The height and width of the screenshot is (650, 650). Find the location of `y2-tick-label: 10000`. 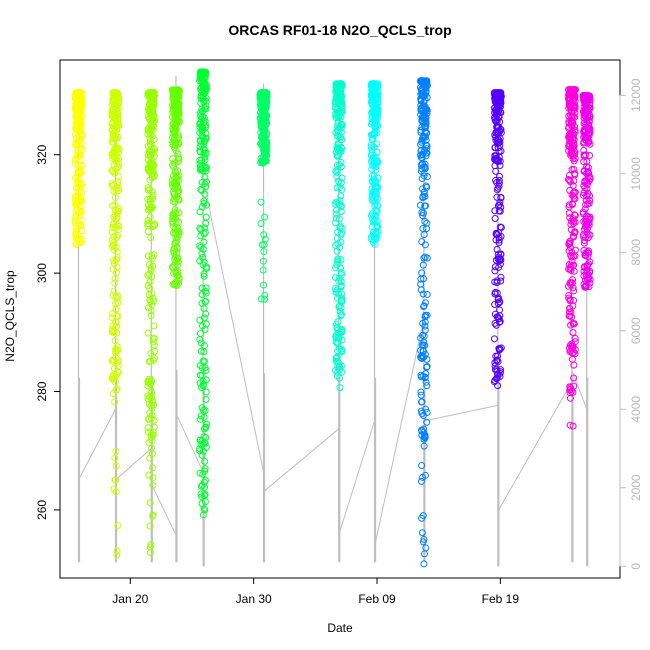

y2-tick-label: 10000 is located at coordinates (636, 174).